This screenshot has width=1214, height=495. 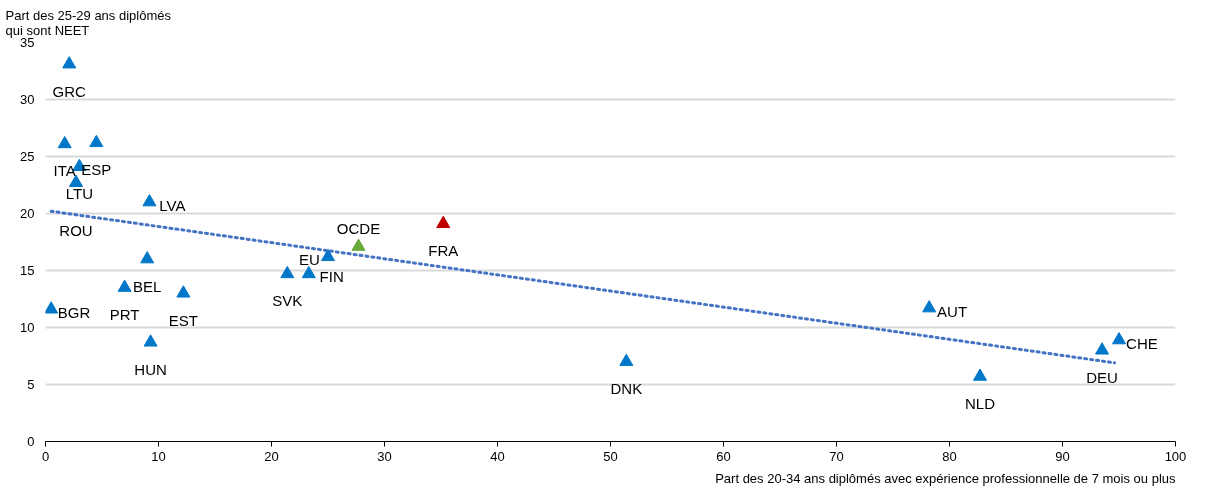 What do you see at coordinates (610, 456) in the screenshot?
I see `x-tick-label: 50` at bounding box center [610, 456].